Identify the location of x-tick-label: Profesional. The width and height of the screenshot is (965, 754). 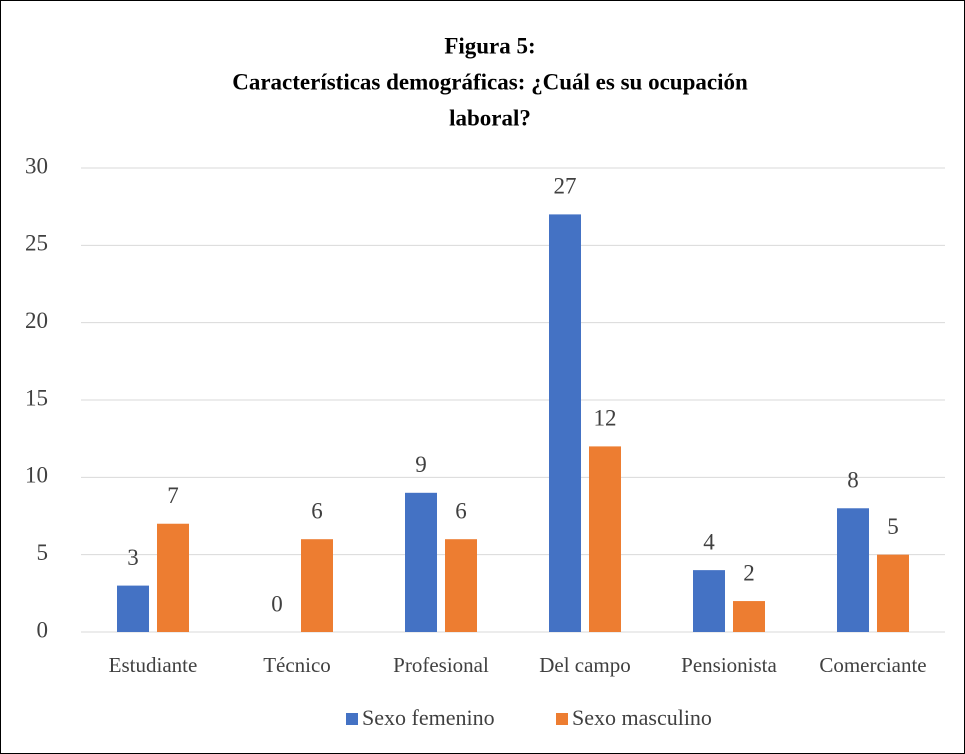
(441, 665).